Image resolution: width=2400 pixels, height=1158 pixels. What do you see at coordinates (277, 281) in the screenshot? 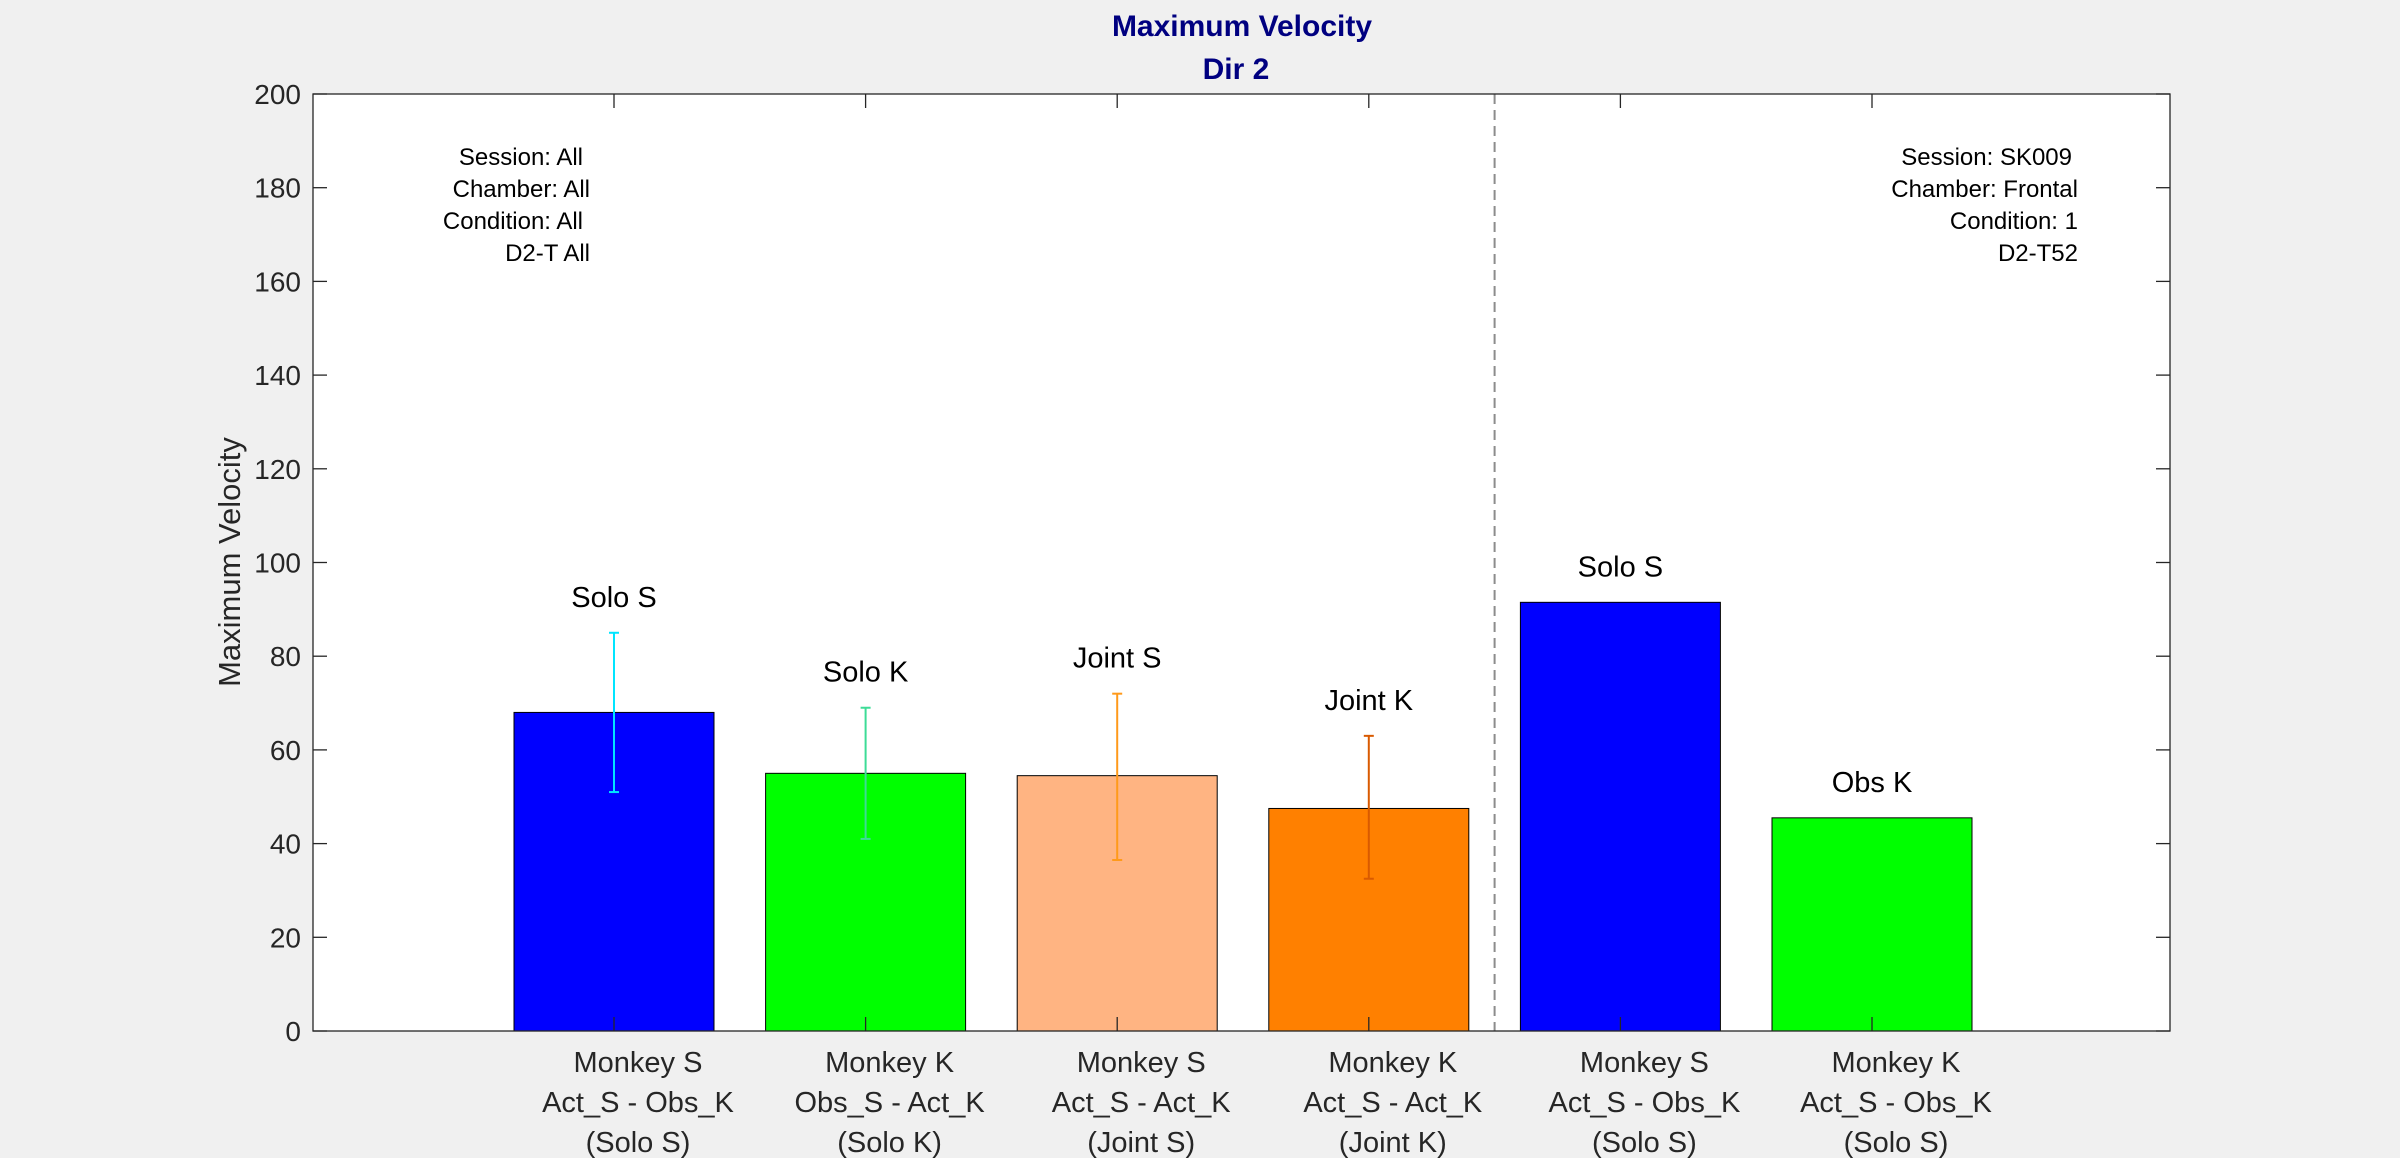
I see `y-tick-label: 160` at bounding box center [277, 281].